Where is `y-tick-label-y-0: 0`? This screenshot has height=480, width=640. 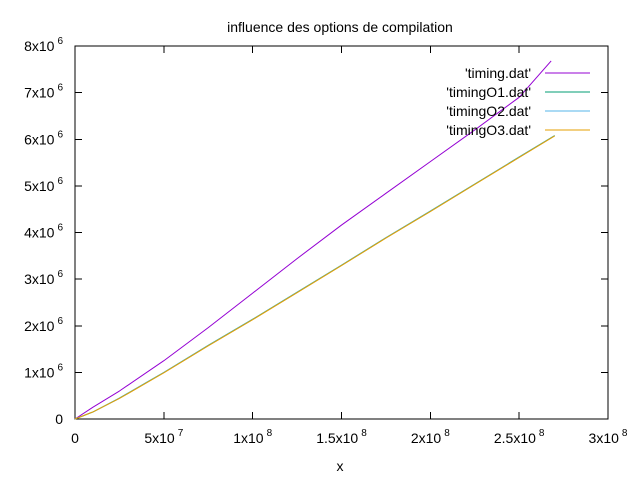 y-tick-label-y-0: 0 is located at coordinates (59, 419).